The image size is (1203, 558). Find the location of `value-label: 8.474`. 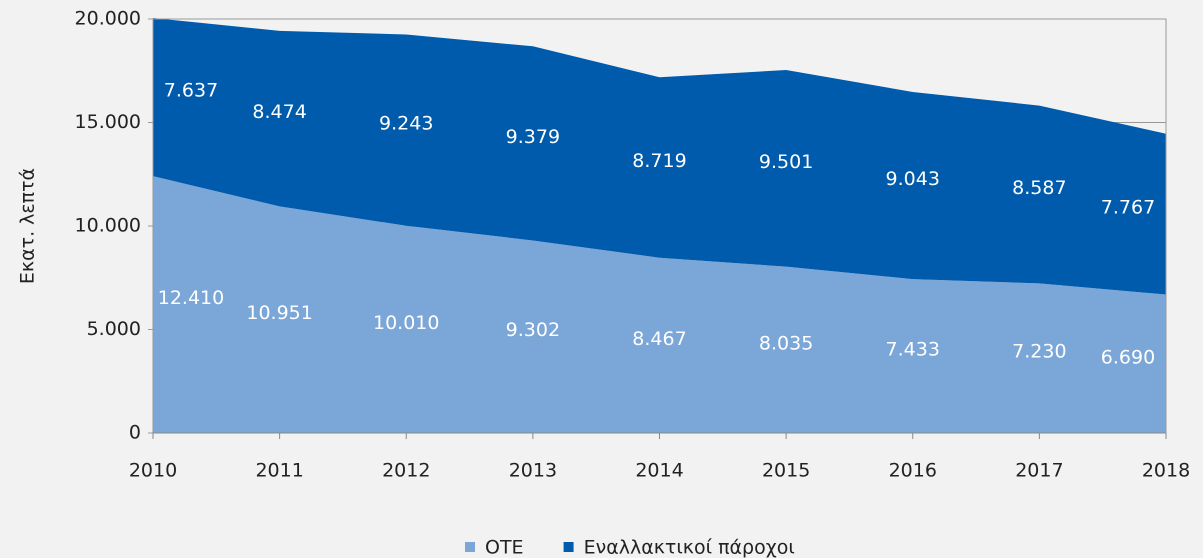

value-label: 8.474 is located at coordinates (279, 112).